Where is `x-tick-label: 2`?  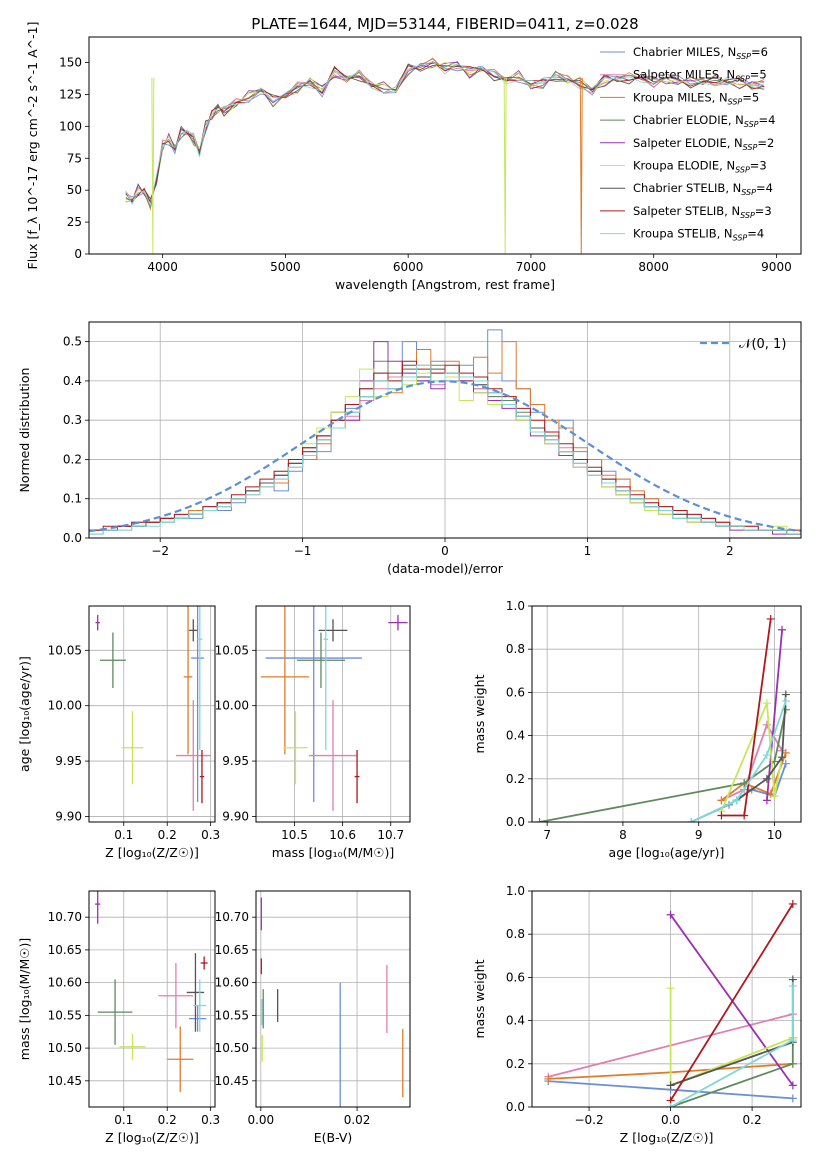 x-tick-label: 2 is located at coordinates (730, 551).